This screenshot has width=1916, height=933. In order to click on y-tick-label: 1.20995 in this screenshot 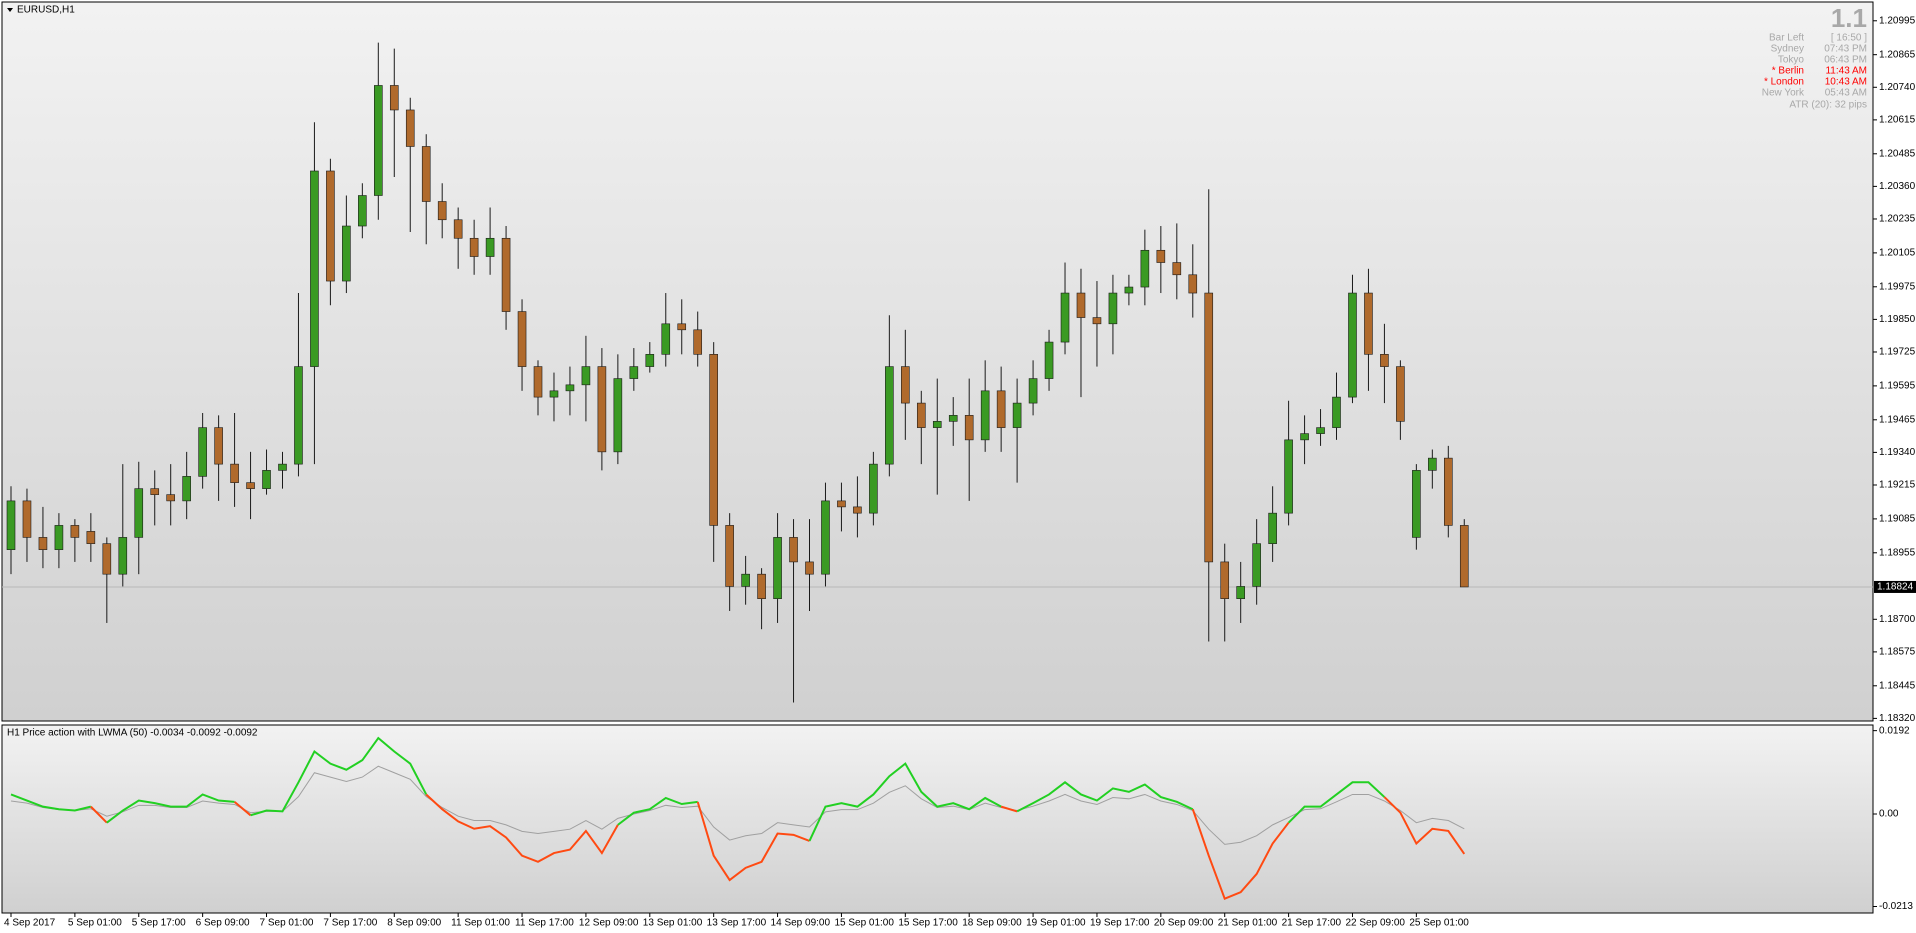, I will do `click(1897, 20)`.